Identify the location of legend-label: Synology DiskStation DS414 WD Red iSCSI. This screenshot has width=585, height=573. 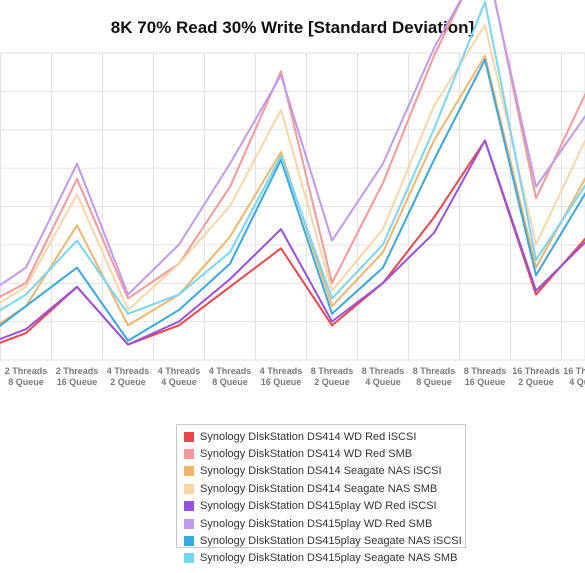
(308, 436).